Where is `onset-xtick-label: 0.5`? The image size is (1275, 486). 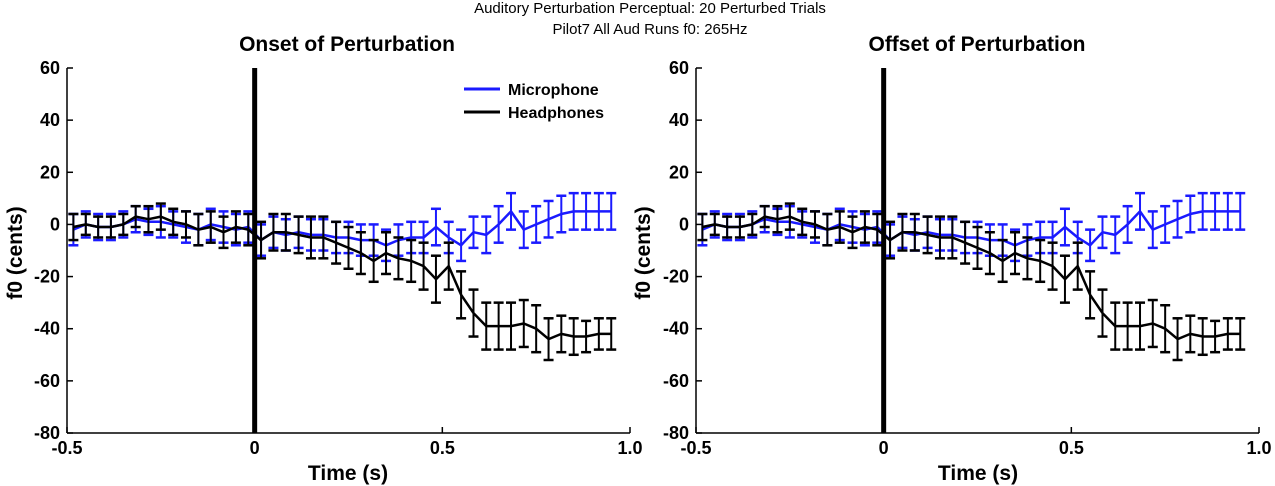
onset-xtick-label: 0.5 is located at coordinates (442, 448).